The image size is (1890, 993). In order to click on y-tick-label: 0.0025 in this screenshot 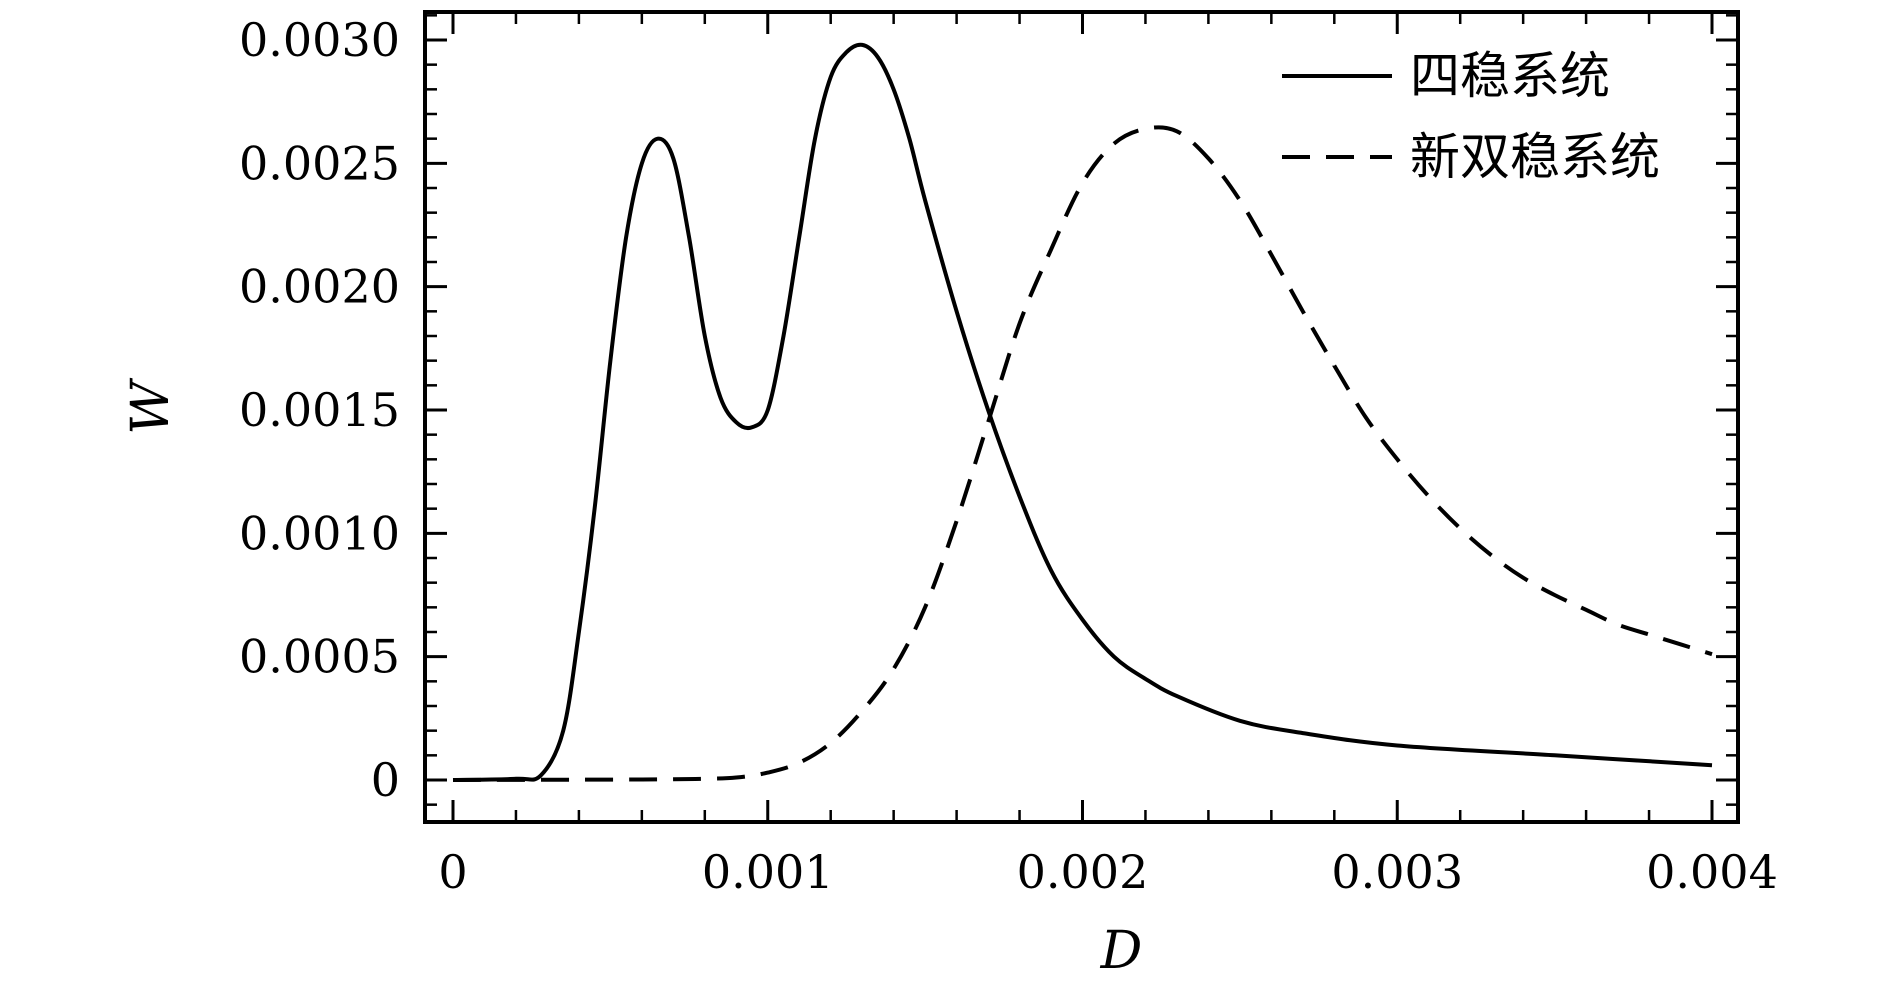, I will do `click(319, 163)`.